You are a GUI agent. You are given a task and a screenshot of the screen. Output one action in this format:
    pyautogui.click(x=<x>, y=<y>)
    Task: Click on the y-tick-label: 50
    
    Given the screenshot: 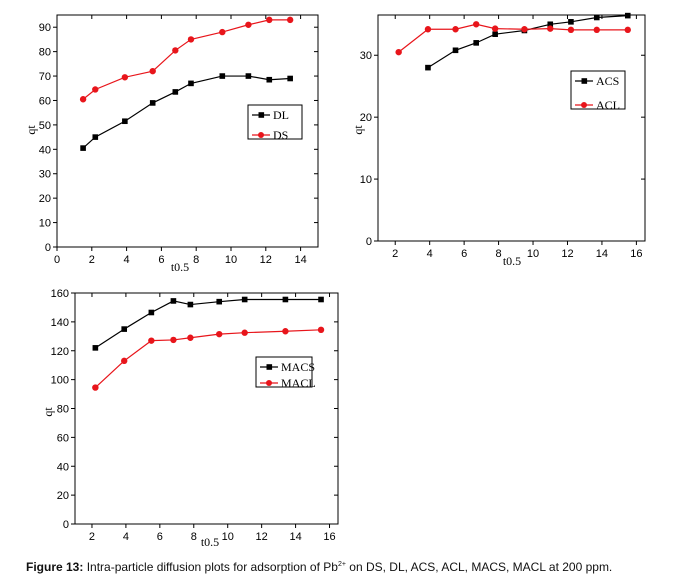 What is the action you would take?
    pyautogui.click(x=45, y=126)
    